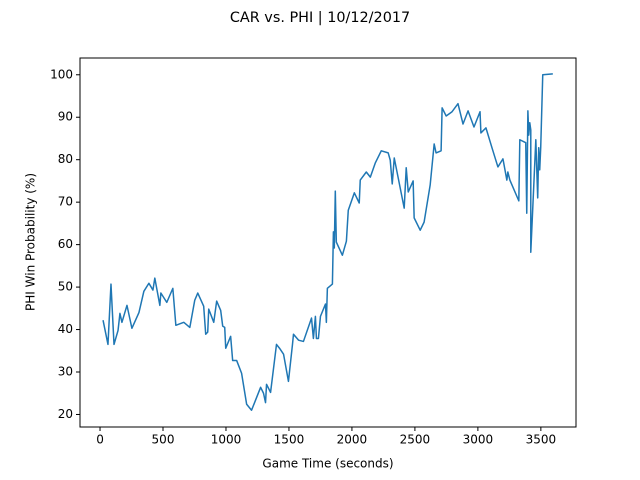 The height and width of the screenshot is (480, 640). What do you see at coordinates (61, 74) in the screenshot?
I see `y-tick-label: 100` at bounding box center [61, 74].